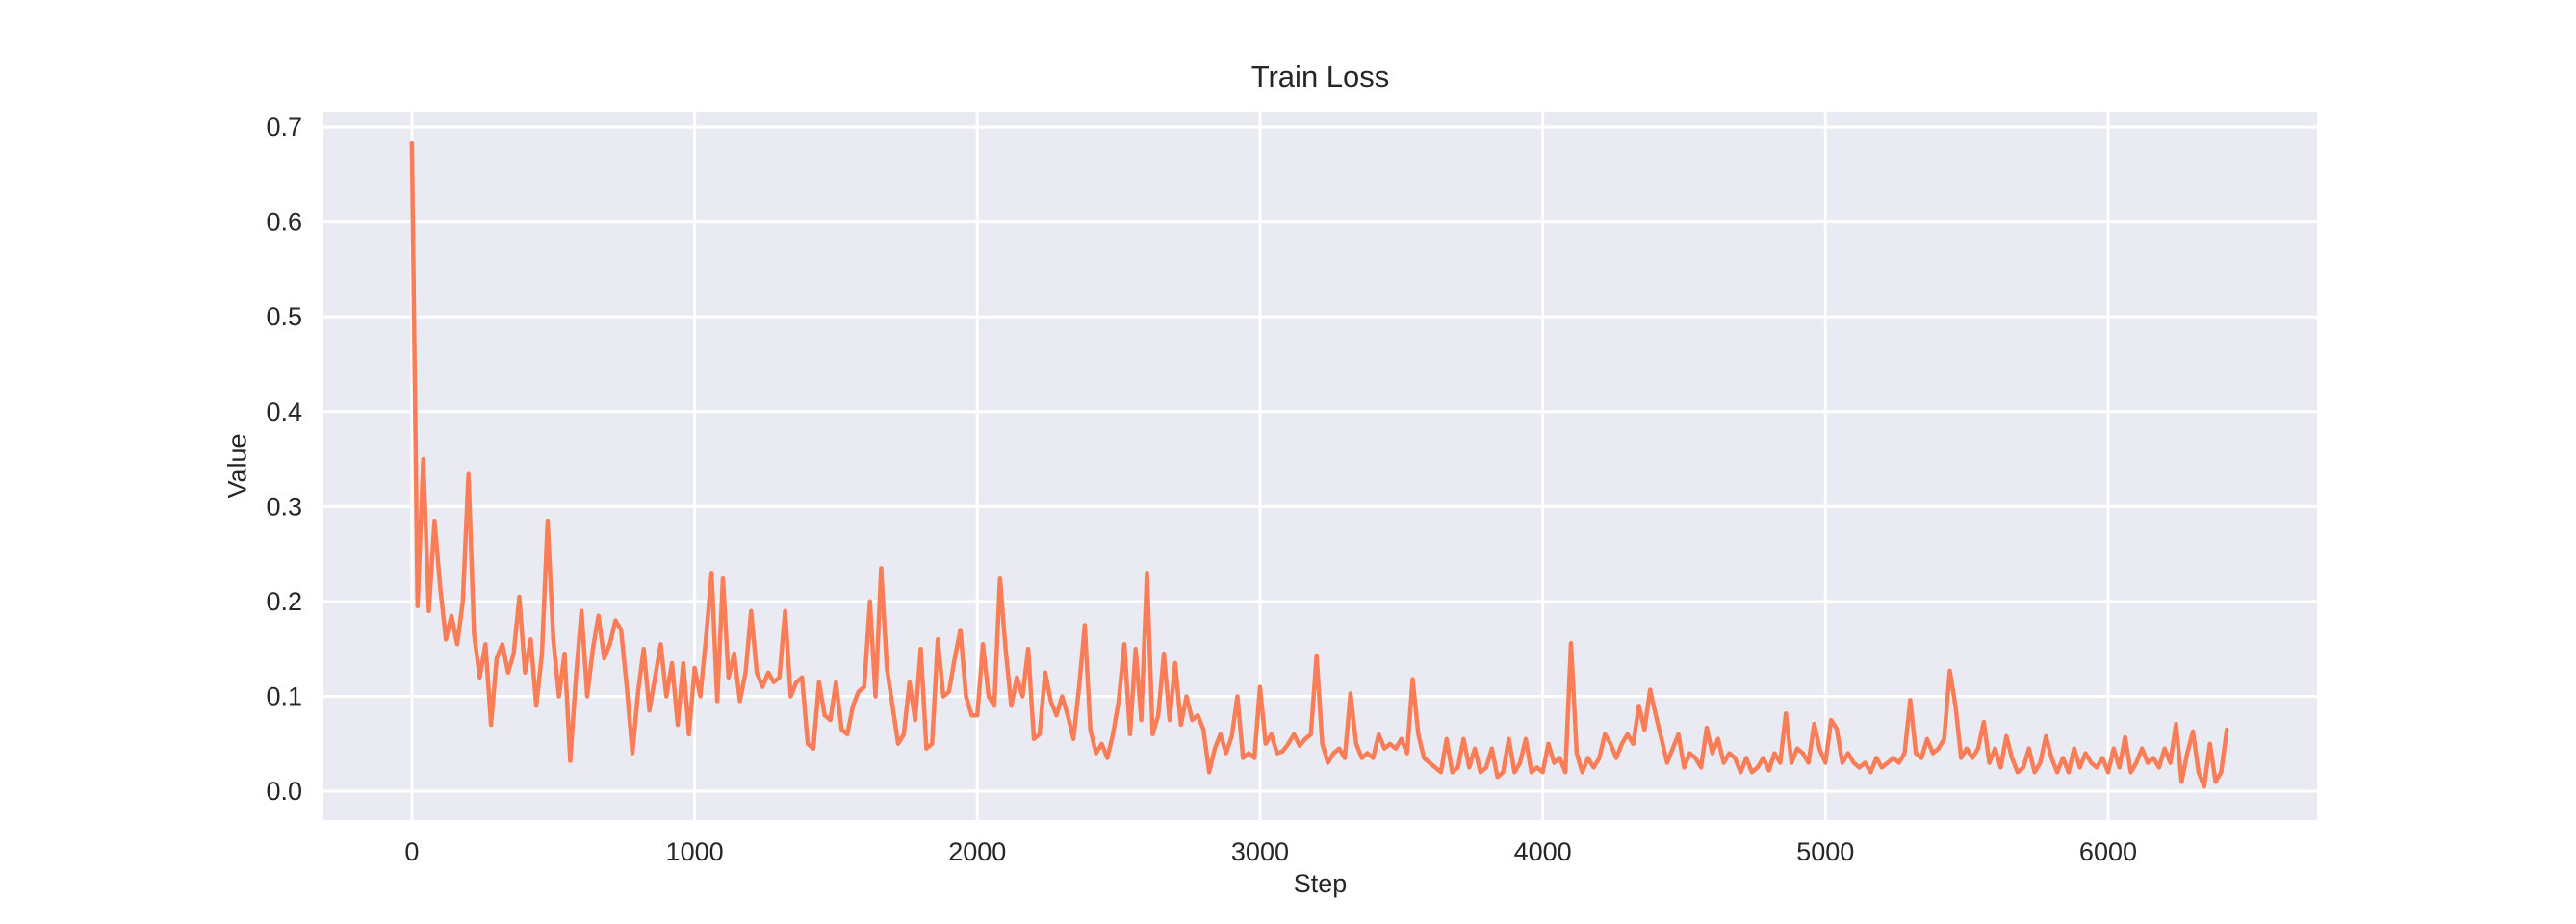 The width and height of the screenshot is (2576, 924). Describe the element at coordinates (284, 412) in the screenshot. I see `y-tick-label: 0.4` at that location.